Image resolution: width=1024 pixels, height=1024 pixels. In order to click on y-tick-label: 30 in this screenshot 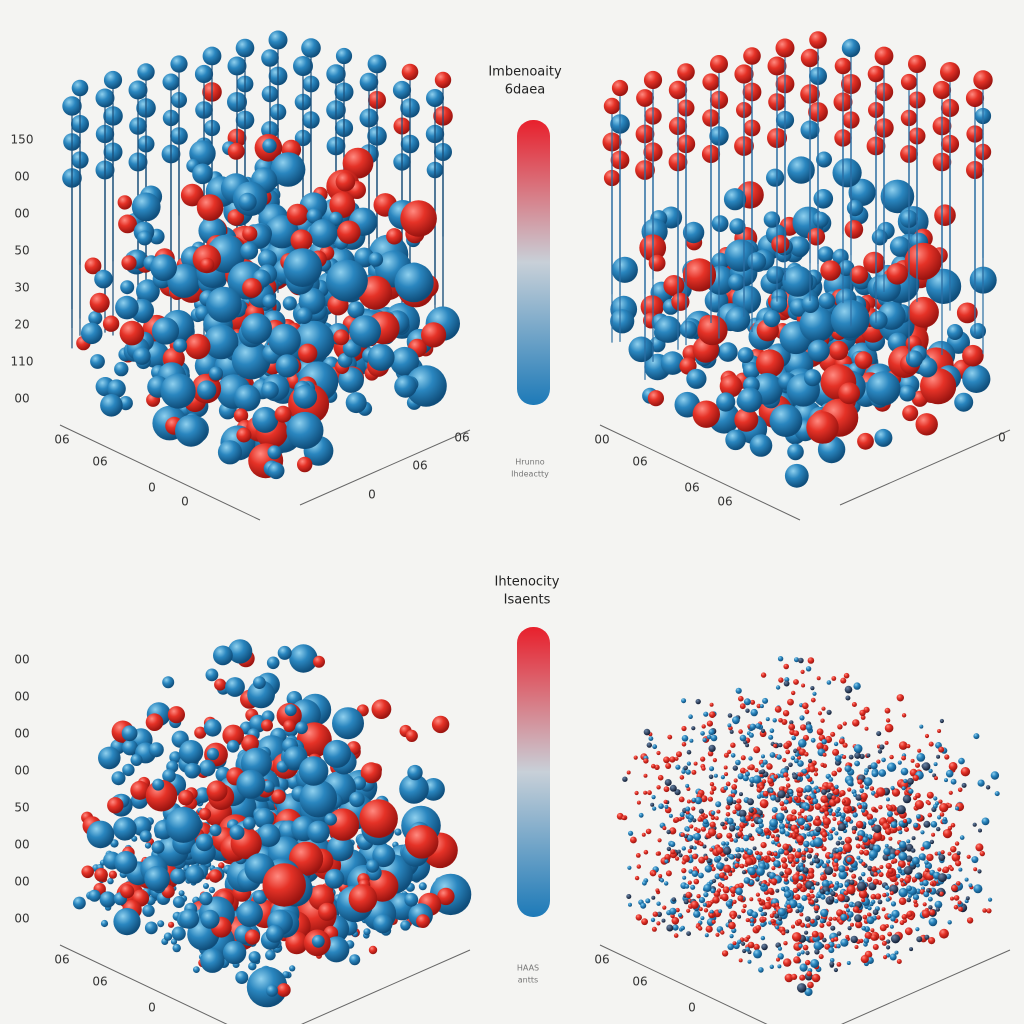, I will do `click(21, 288)`.